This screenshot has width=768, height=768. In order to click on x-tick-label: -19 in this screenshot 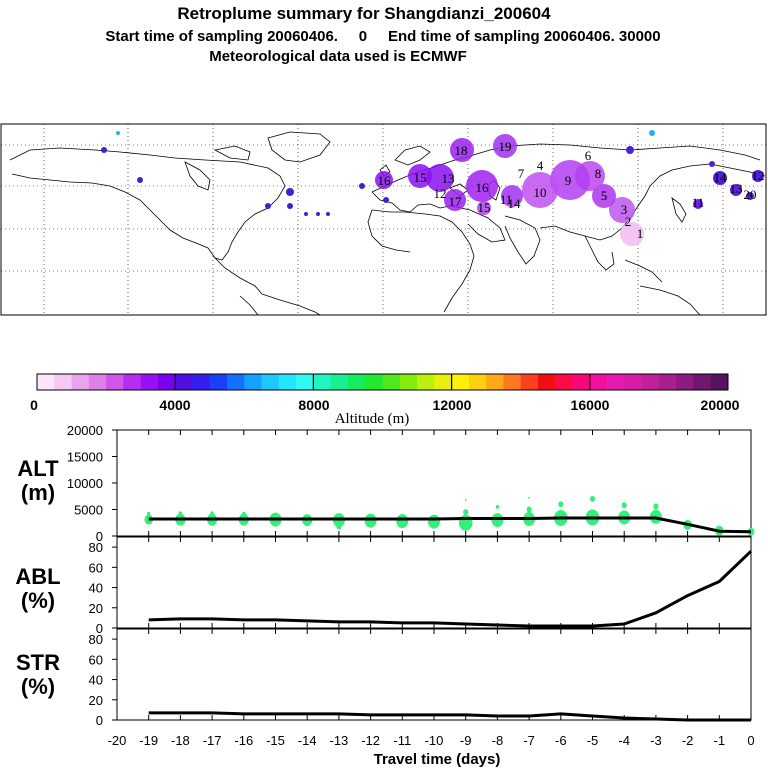, I will do `click(148, 740)`.